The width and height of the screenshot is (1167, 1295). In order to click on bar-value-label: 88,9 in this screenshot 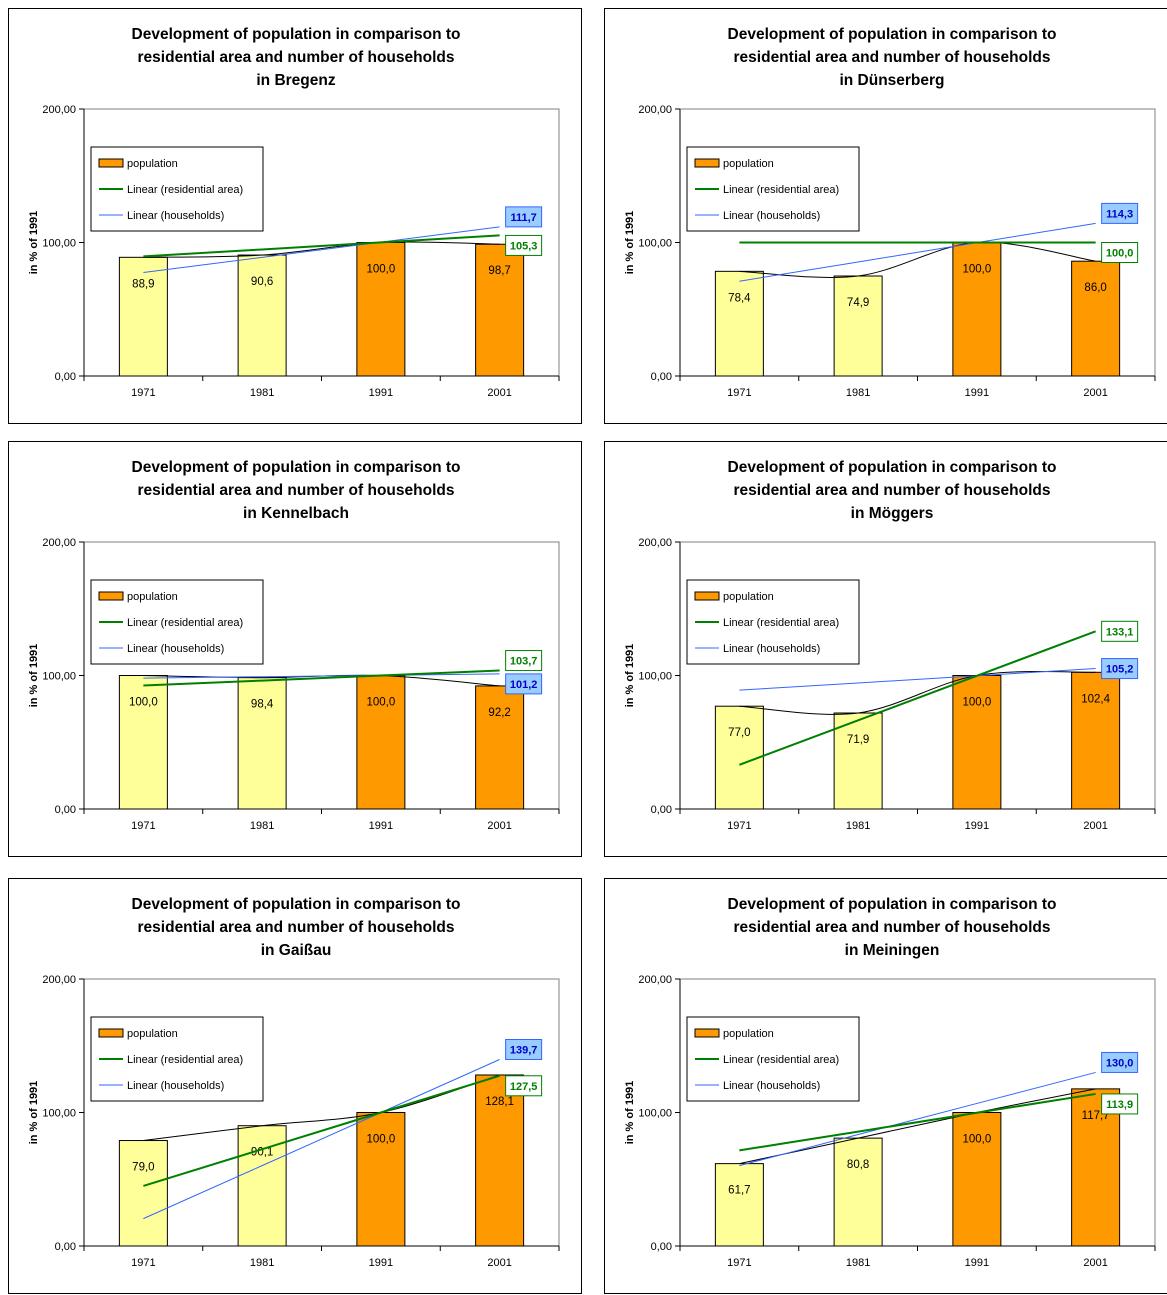, I will do `click(143, 284)`.